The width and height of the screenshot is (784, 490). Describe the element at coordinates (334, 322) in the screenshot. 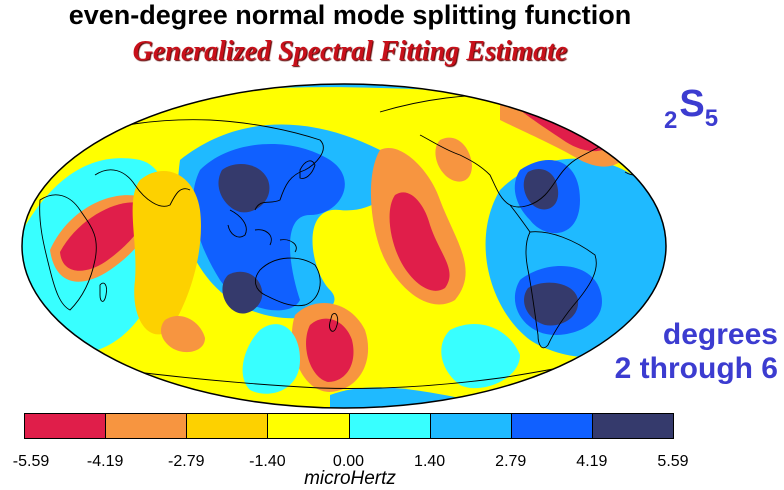

I see `coastline-new-zealand` at that location.